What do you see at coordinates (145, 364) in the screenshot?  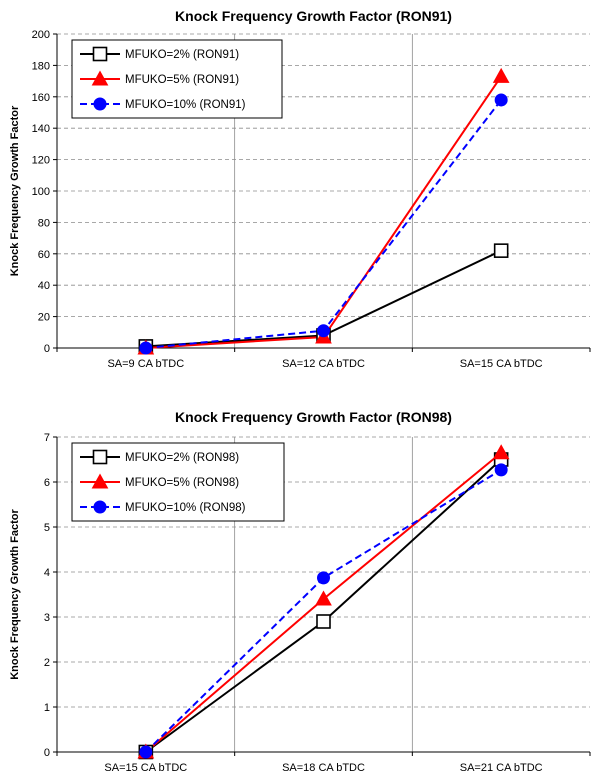 I see `x-tick-label: SA=9 CA bTDC` at bounding box center [145, 364].